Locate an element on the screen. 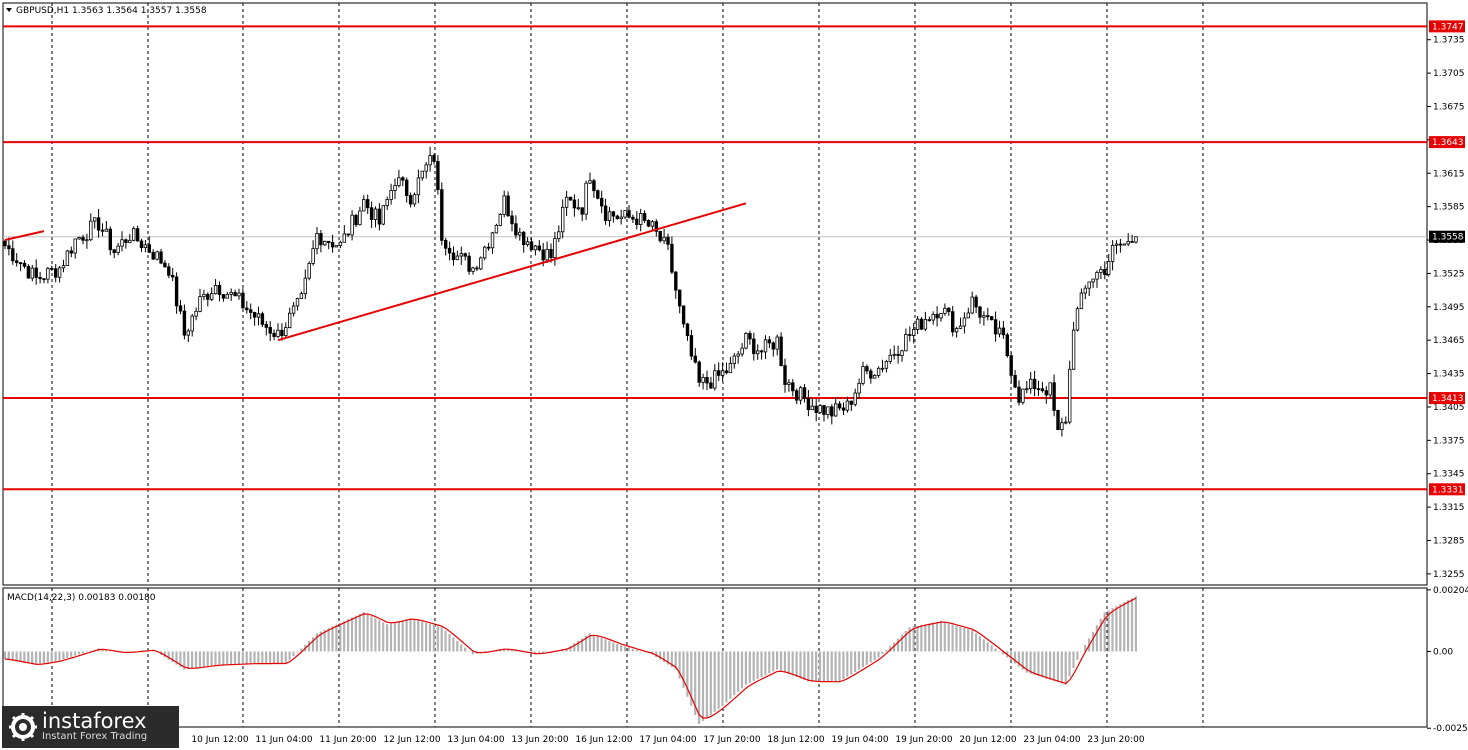 This screenshot has height=750, width=1468. y-tick-label: 1.3525 is located at coordinates (1449, 274).